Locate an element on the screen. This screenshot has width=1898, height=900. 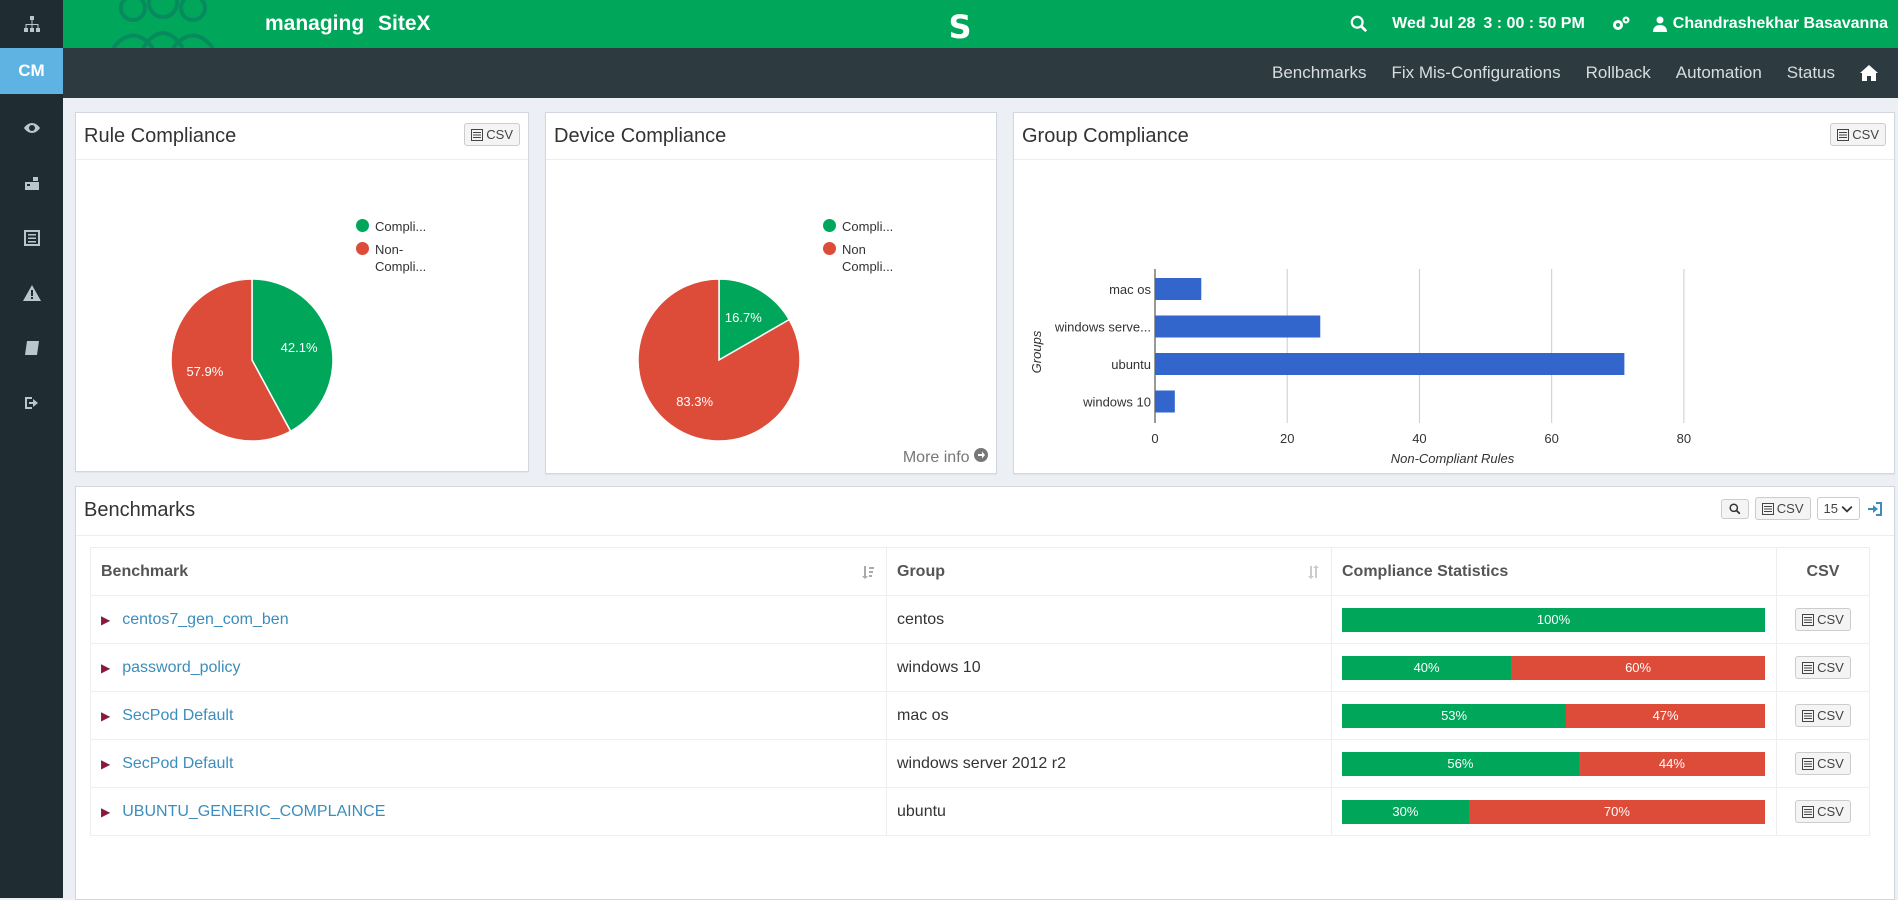
compliance-cell: 100% is located at coordinates (1554, 619).